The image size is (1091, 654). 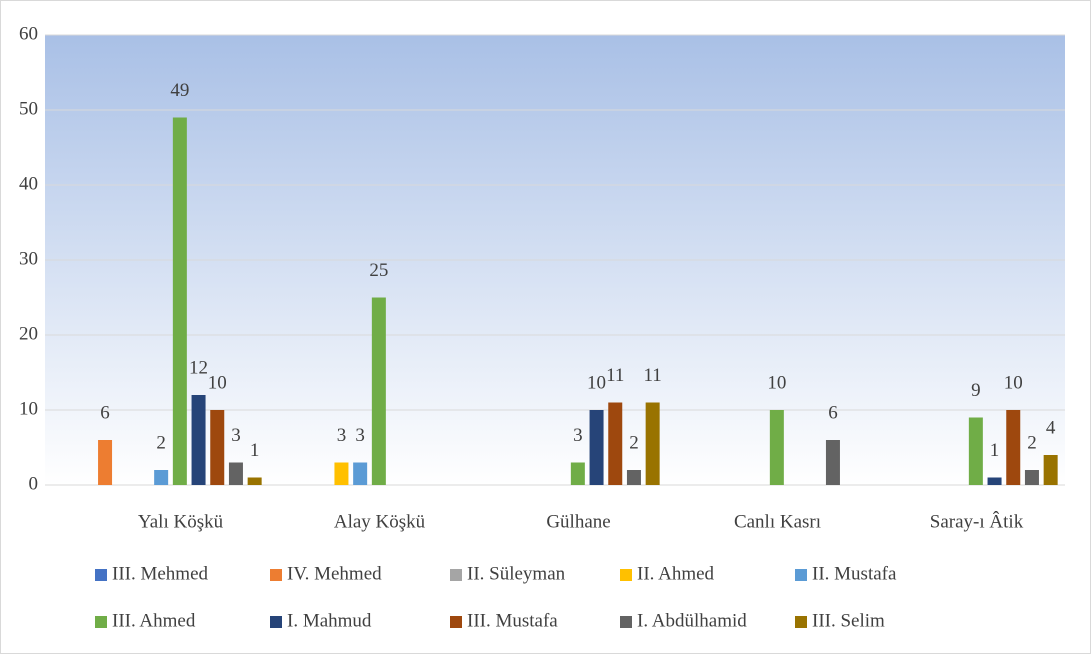 What do you see at coordinates (378, 270) in the screenshot?
I see `data-label: 25` at bounding box center [378, 270].